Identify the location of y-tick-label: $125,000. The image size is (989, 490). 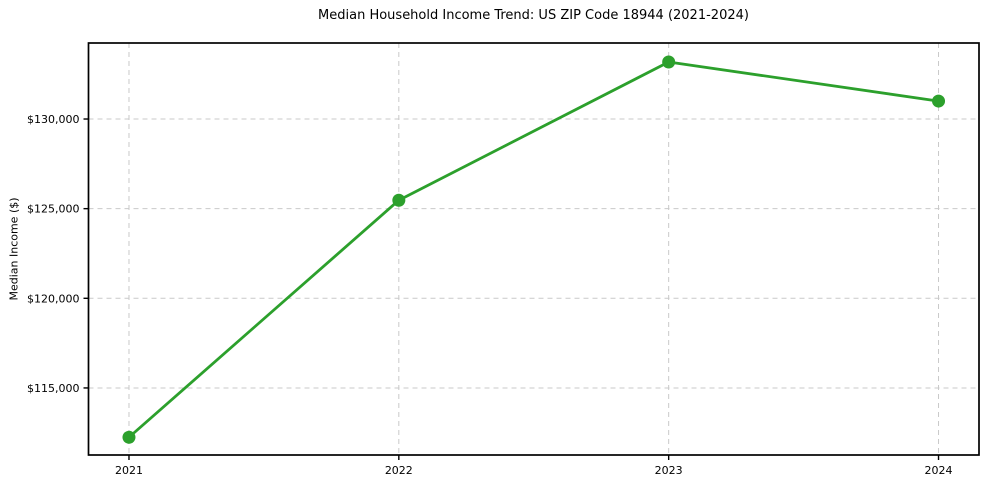
(53, 209).